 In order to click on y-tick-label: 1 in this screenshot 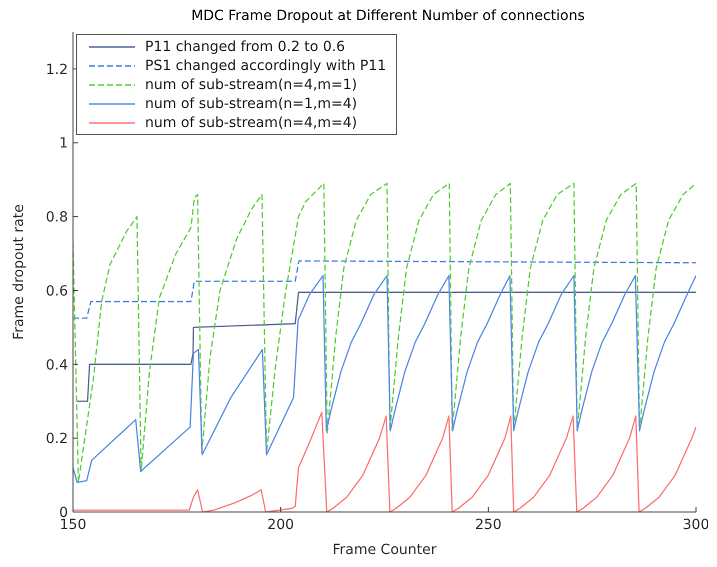, I will do `click(63, 144)`.